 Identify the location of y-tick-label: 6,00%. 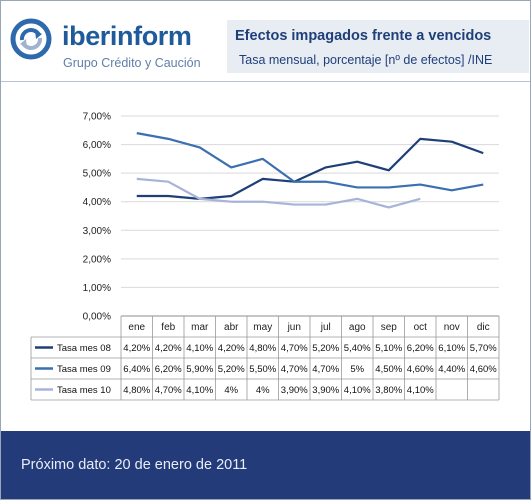
(97, 145).